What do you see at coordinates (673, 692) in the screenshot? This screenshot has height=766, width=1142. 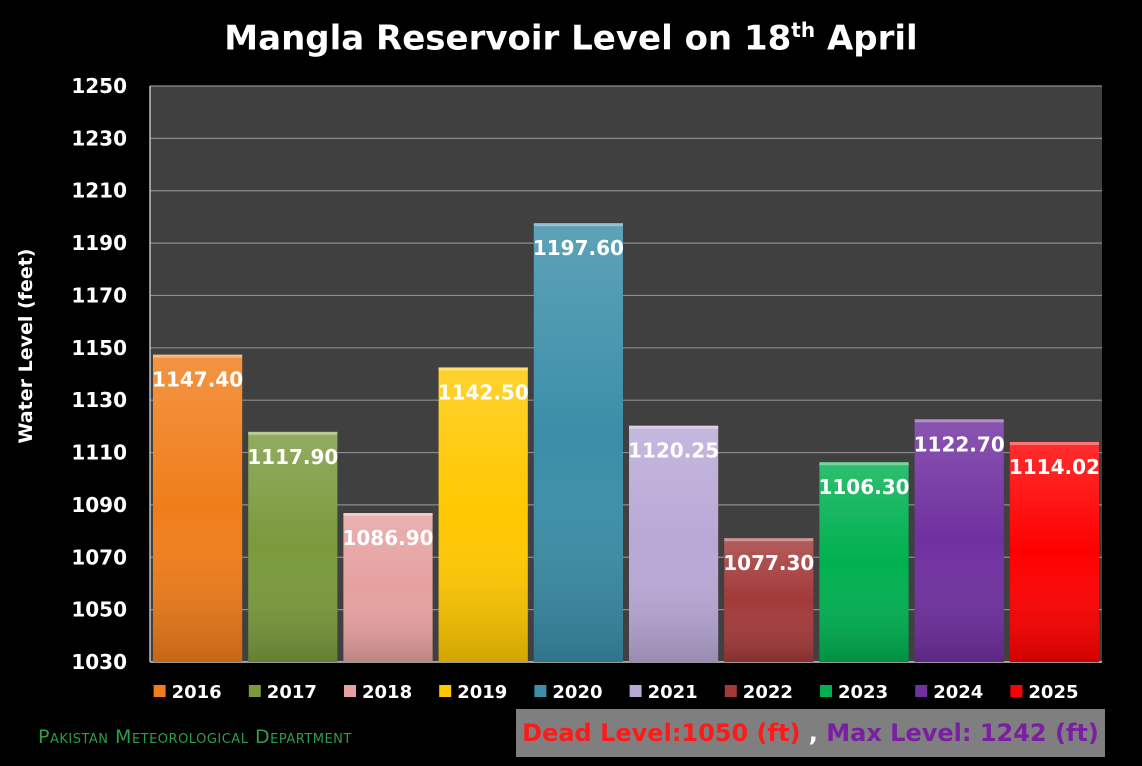 I see `legend-label: 2021` at bounding box center [673, 692].